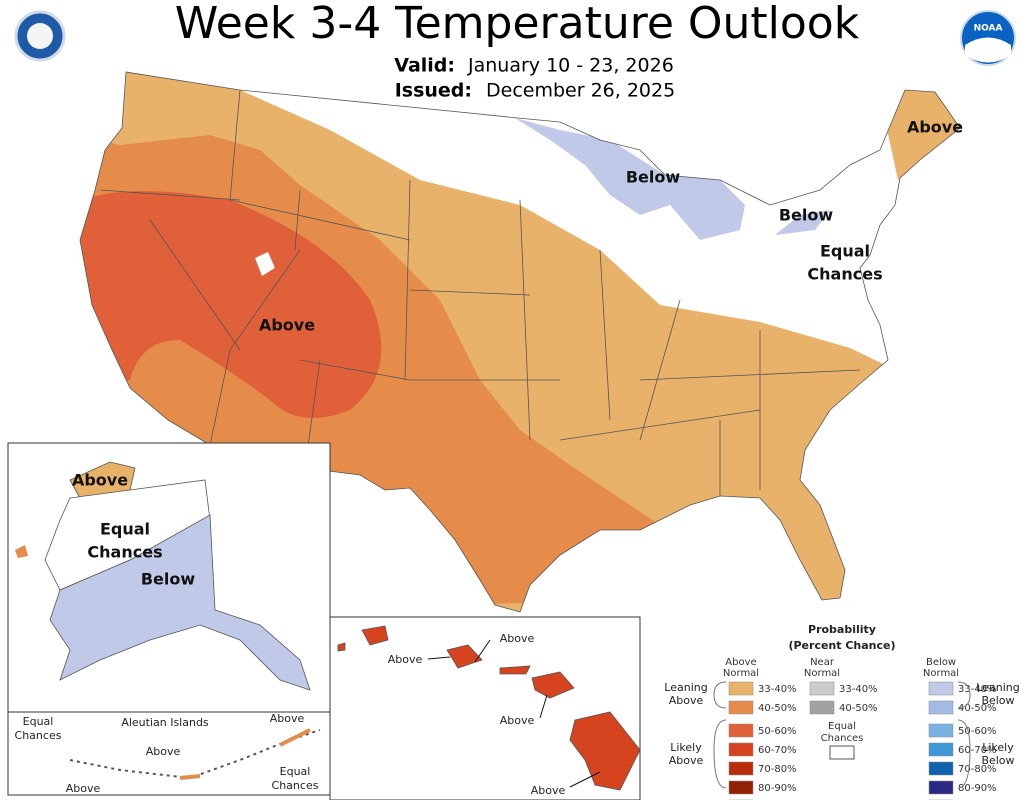 This screenshot has height=800, width=1035. What do you see at coordinates (570, 66) in the screenshot?
I see `valid-dates: January 10 - 23, 2026` at bounding box center [570, 66].